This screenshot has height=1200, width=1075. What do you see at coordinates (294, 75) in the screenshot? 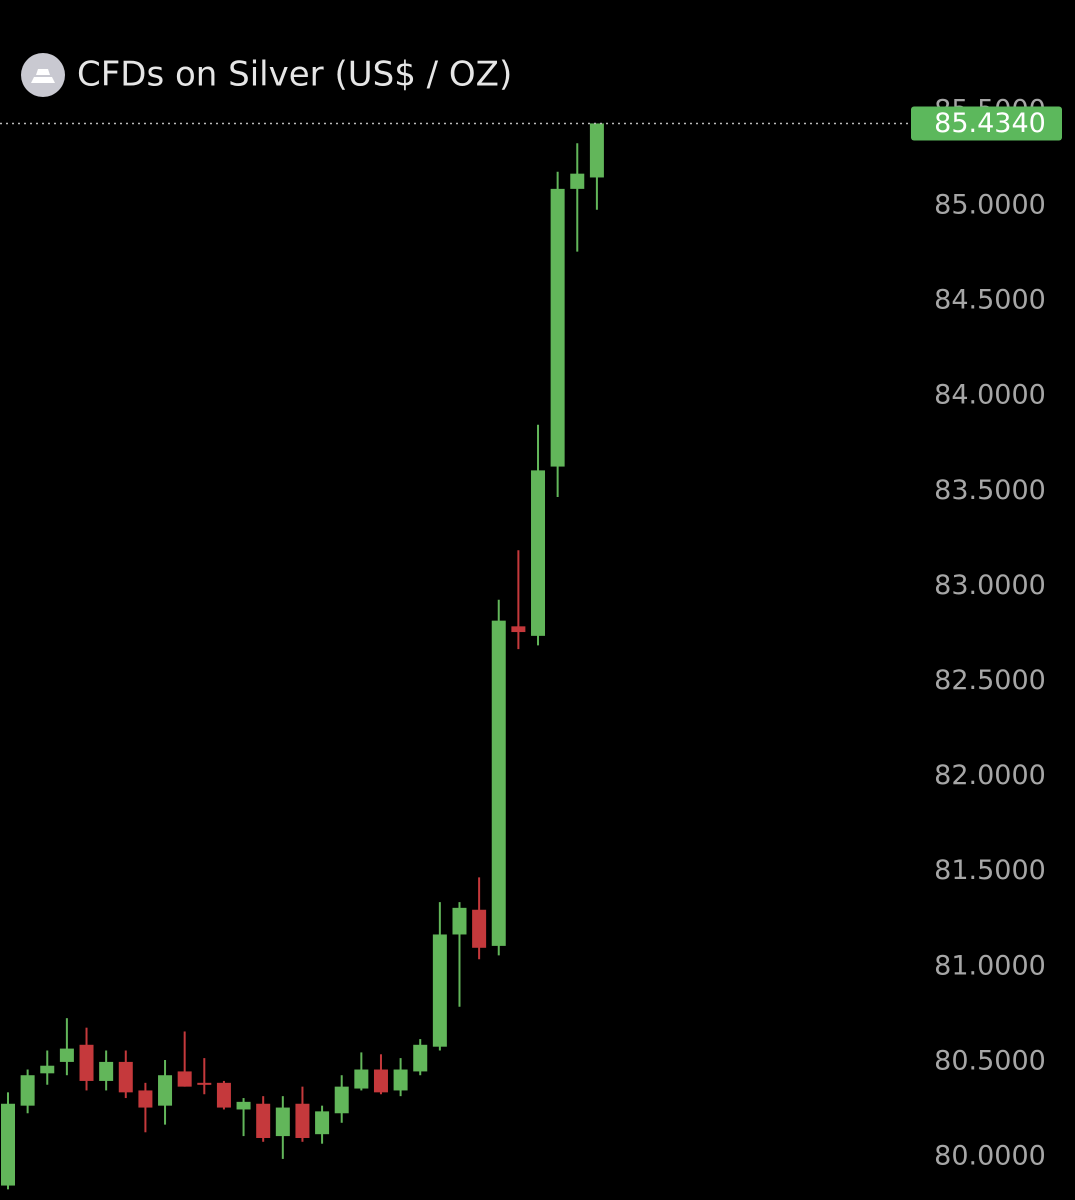
I see `chart-title: CFDs on Silver (US$ / OZ)` at bounding box center [294, 75].